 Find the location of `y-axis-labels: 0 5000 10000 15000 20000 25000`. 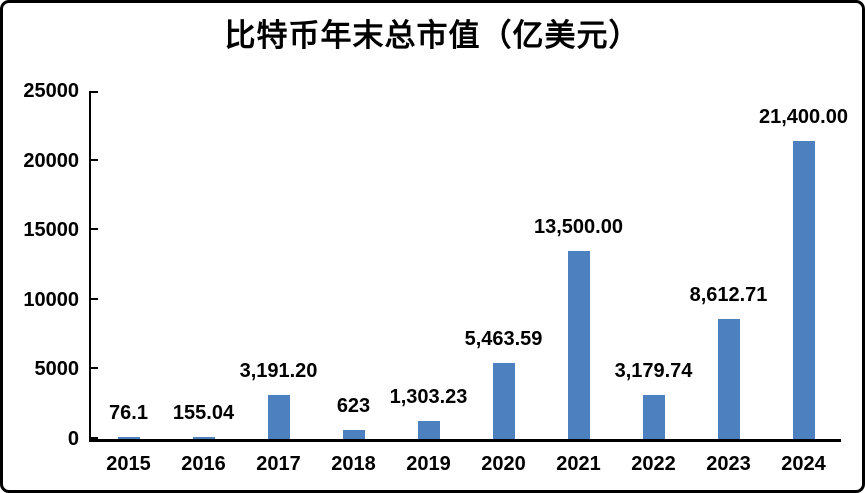

y-axis-labels: 0 5000 10000 15000 20000 25000 is located at coordinates (41, 265).